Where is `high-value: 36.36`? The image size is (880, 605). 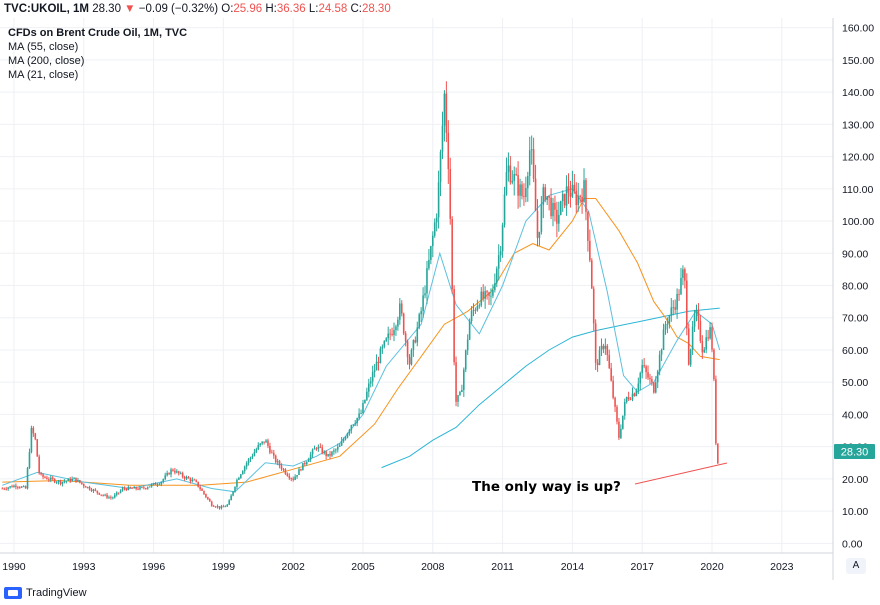
high-value: 36.36 is located at coordinates (291, 9).